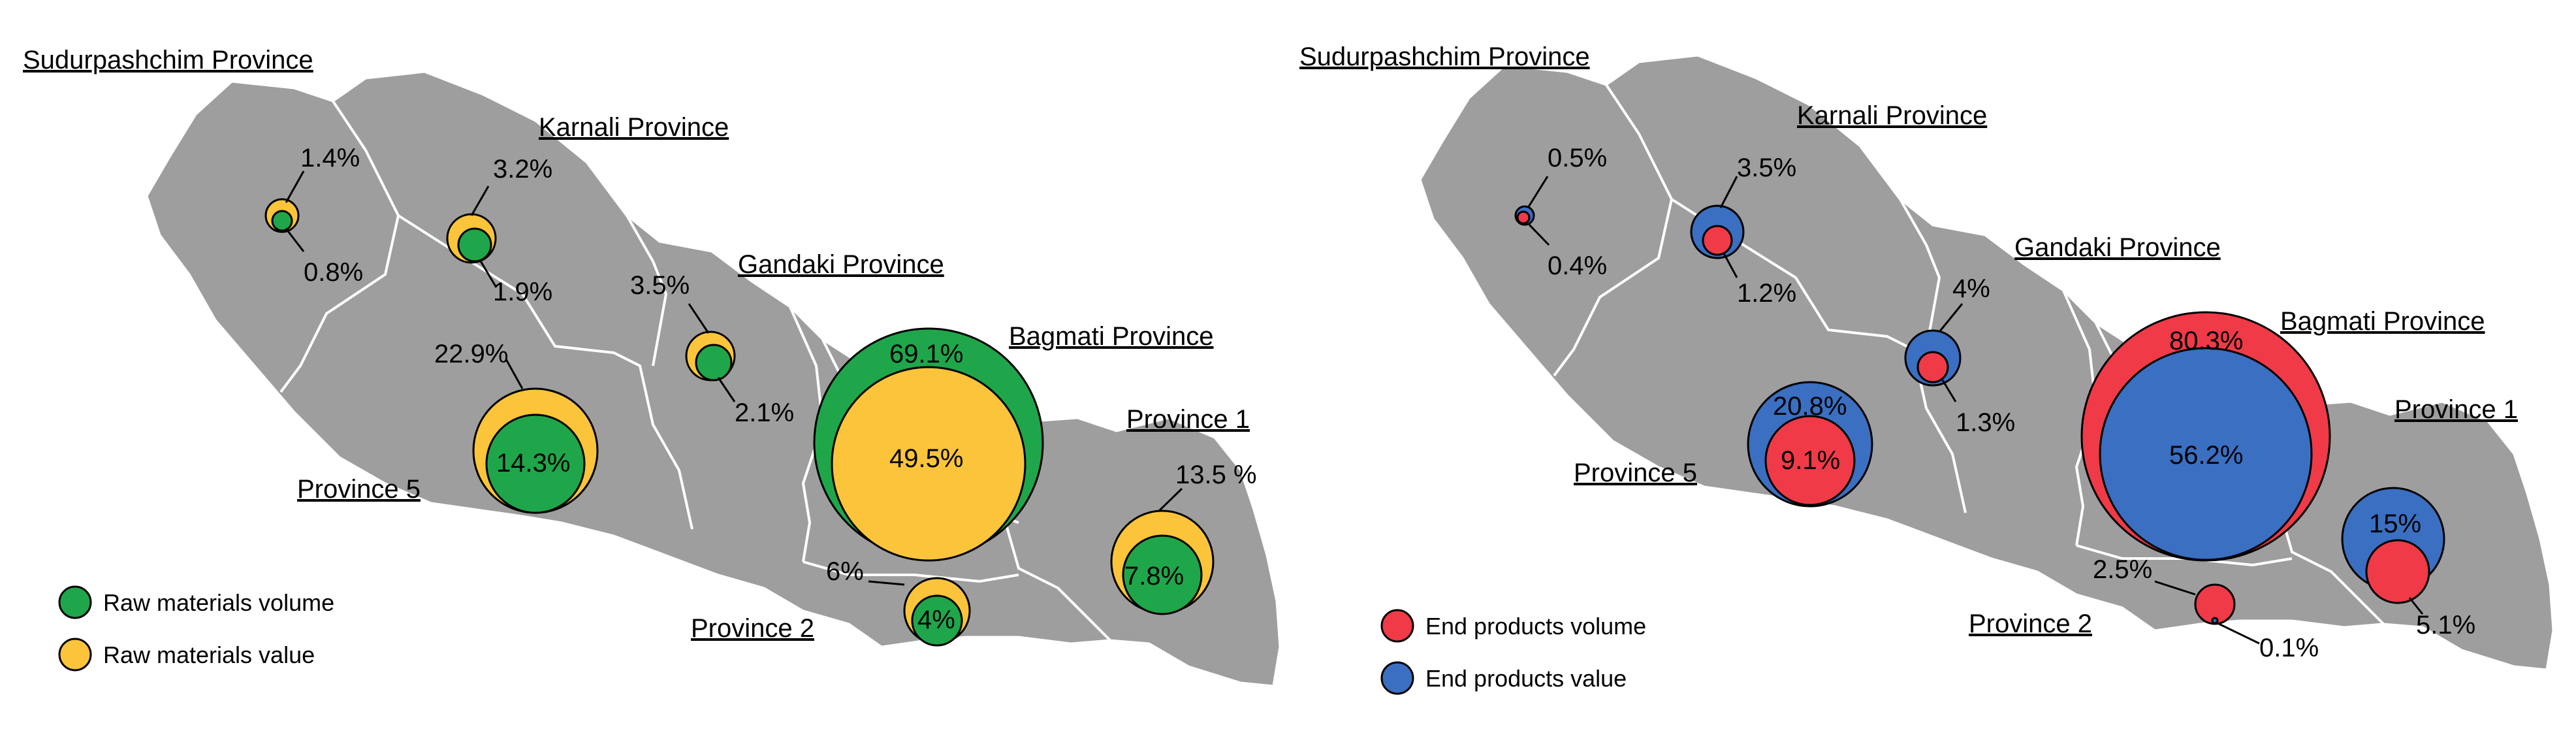 The image size is (2576, 746). Describe the element at coordinates (471, 354) in the screenshot. I see `left-province5-value-label: 22.9%` at that location.